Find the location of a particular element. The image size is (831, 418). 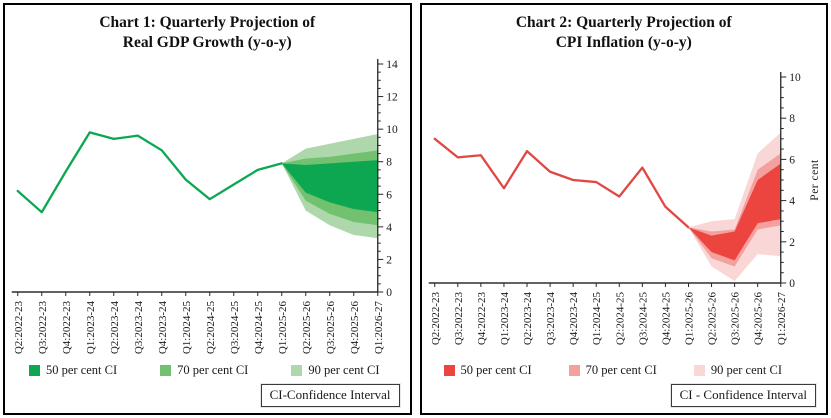

cpi-title-line2: CPI Inflation (y-o-y) is located at coordinates (623, 42).